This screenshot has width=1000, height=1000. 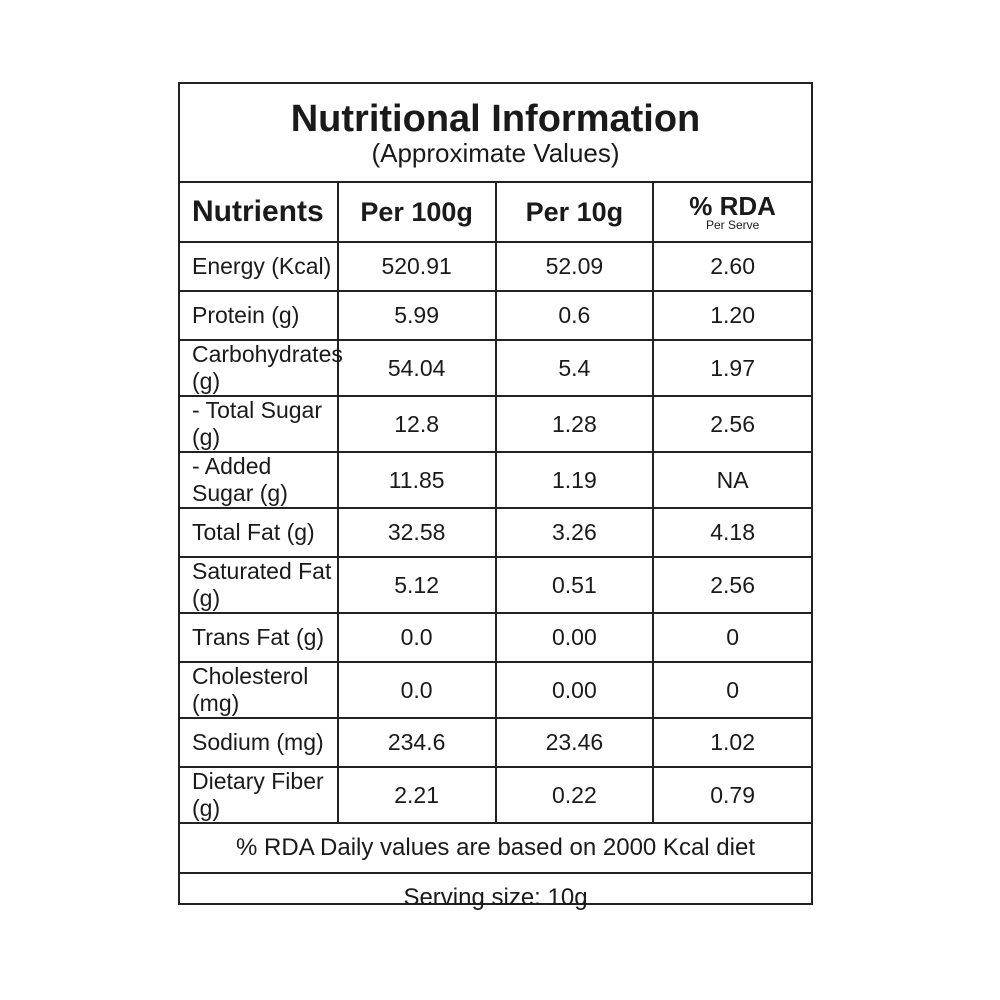 I want to click on nutrient-value: 1.28, so click(x=574, y=424).